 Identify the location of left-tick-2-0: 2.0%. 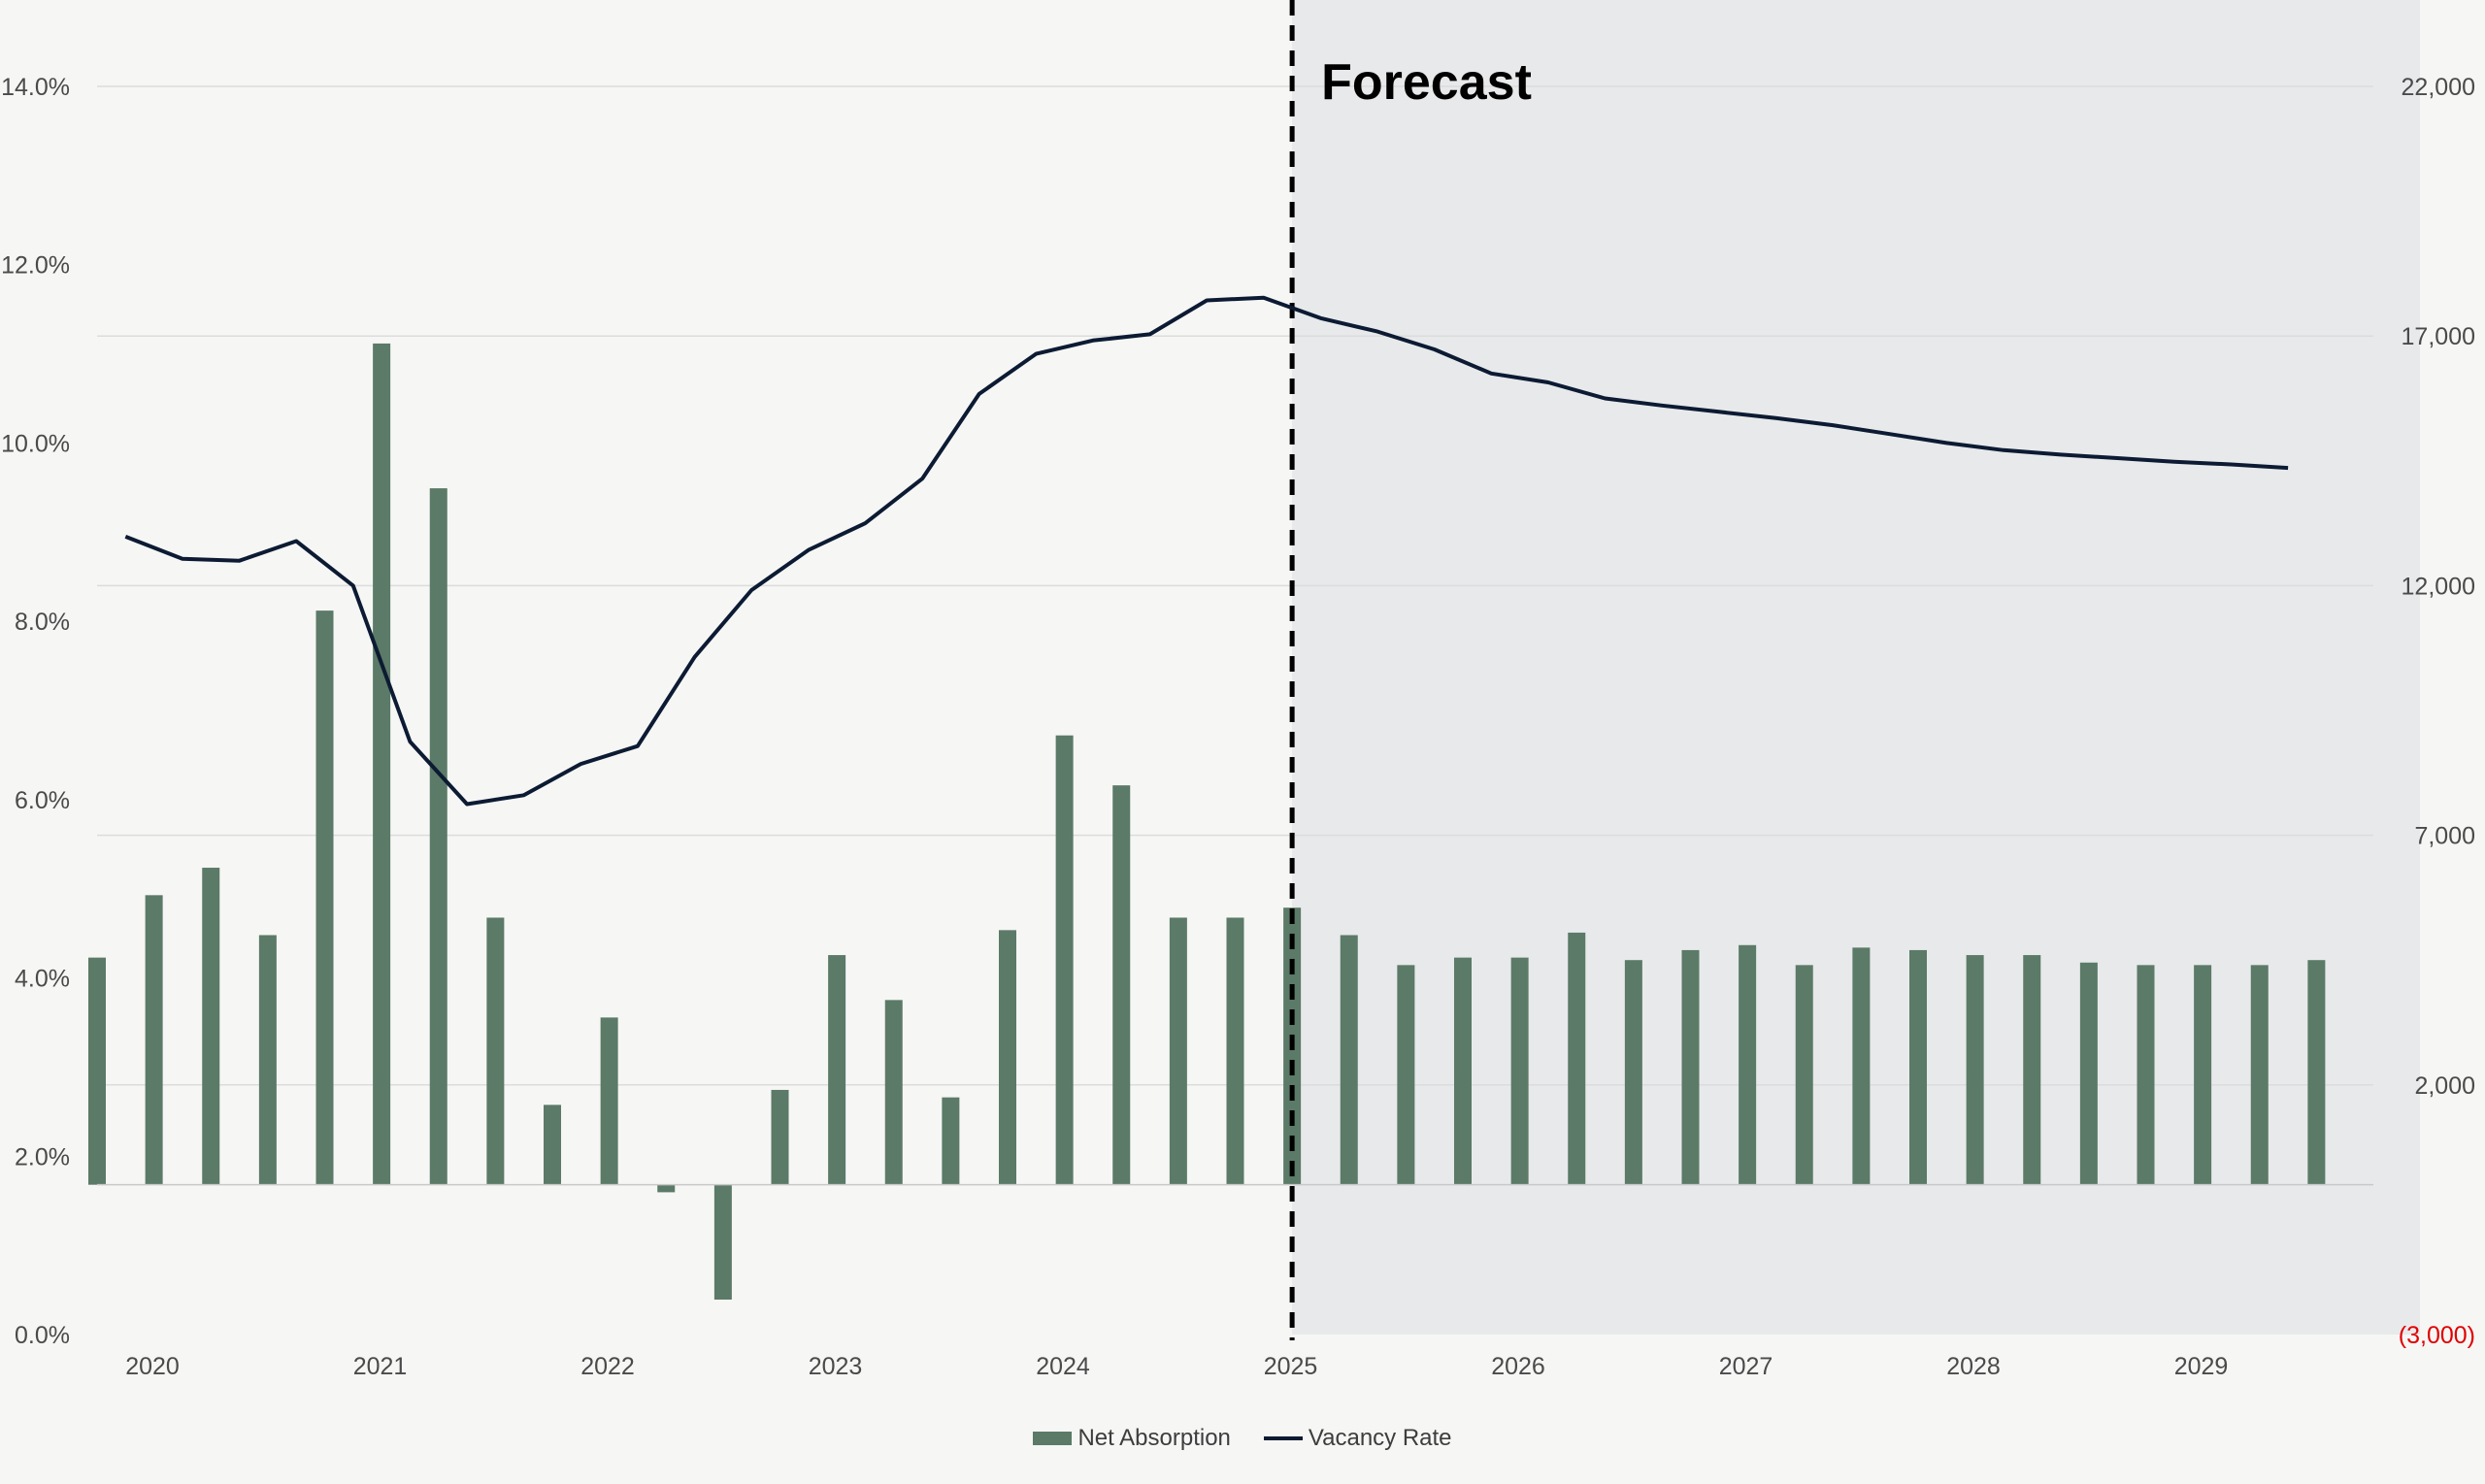
(42, 1157).